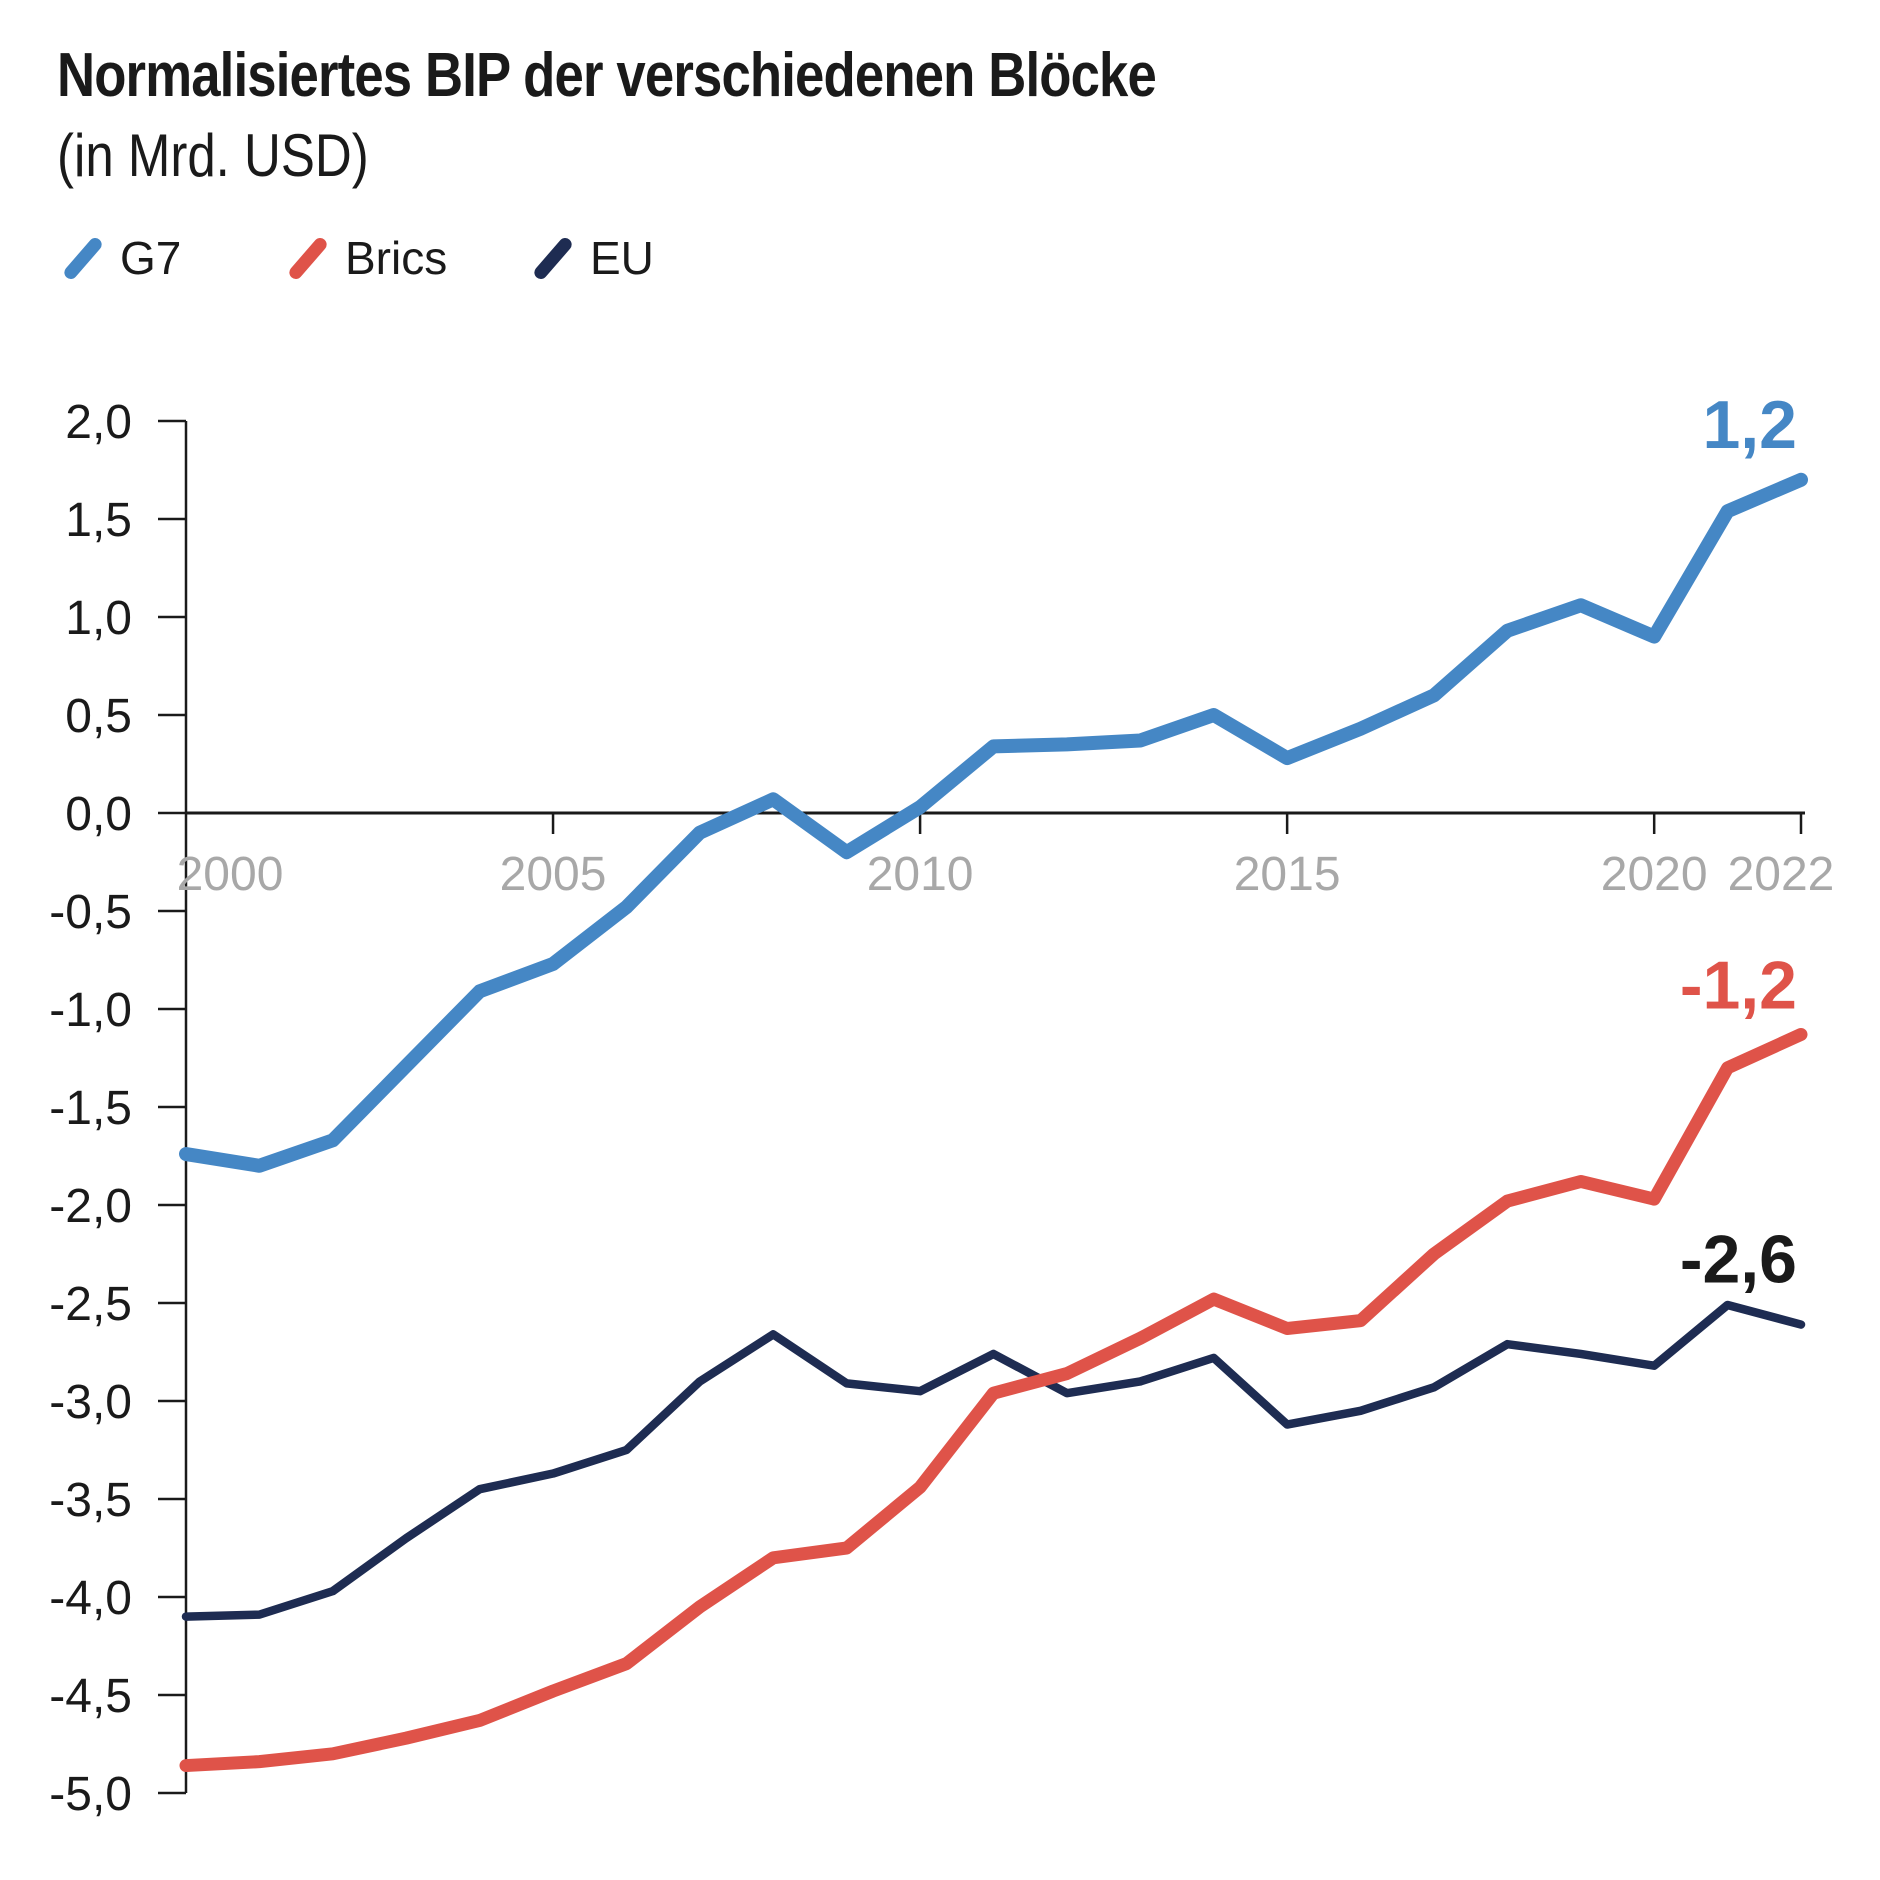 This screenshot has height=1880, width=1880. I want to click on legend-item-eu: EU, so click(591, 258).